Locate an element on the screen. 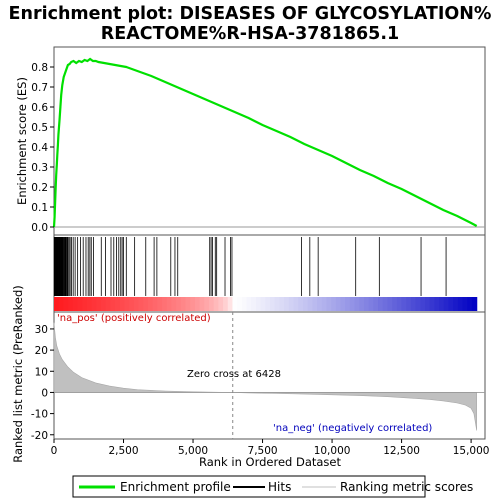  x-tick-label-4: 10,000 is located at coordinates (332, 451).